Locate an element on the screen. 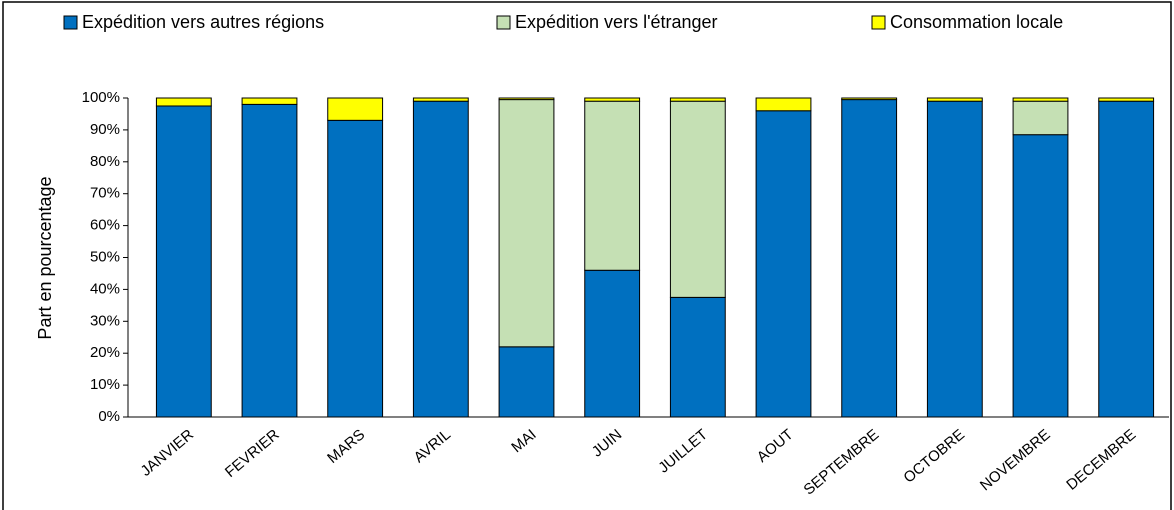 This screenshot has width=1174, height=510. x-tick-label: JUILLET is located at coordinates (683, 451).